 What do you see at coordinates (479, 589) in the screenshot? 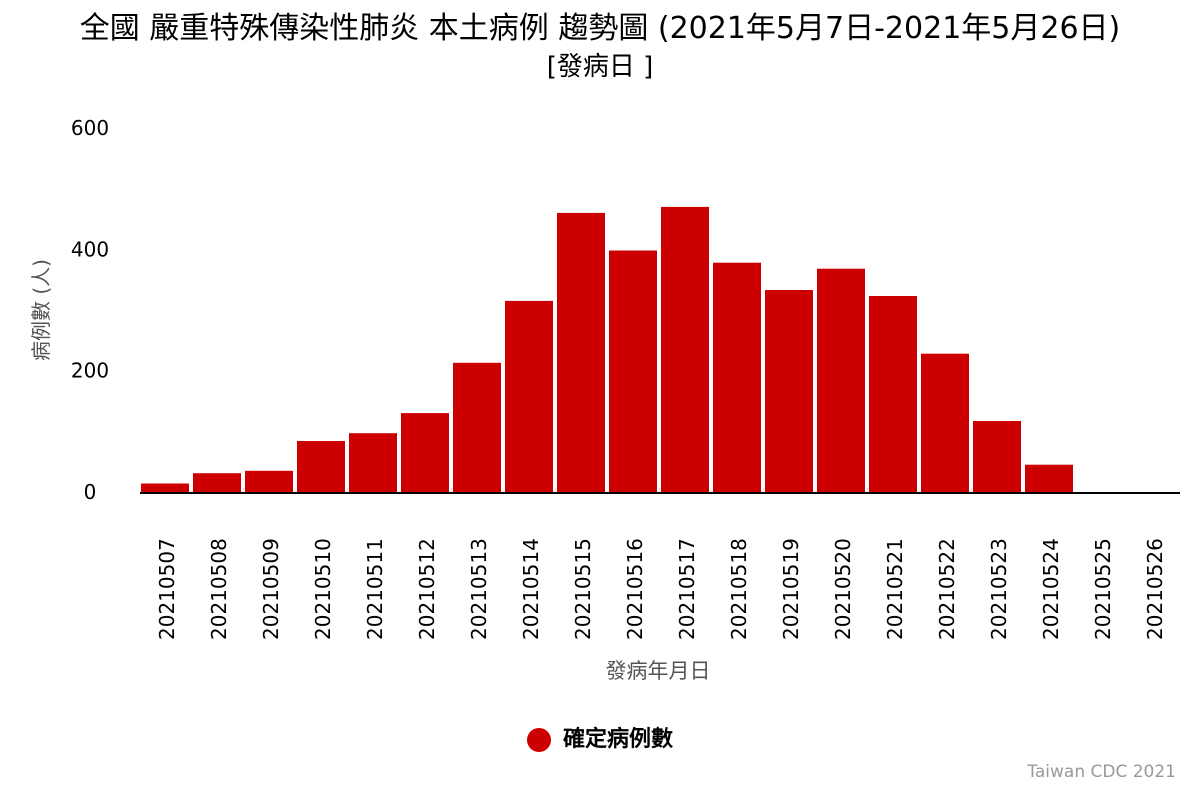
I see `x-tick-label: 20210513` at bounding box center [479, 589].